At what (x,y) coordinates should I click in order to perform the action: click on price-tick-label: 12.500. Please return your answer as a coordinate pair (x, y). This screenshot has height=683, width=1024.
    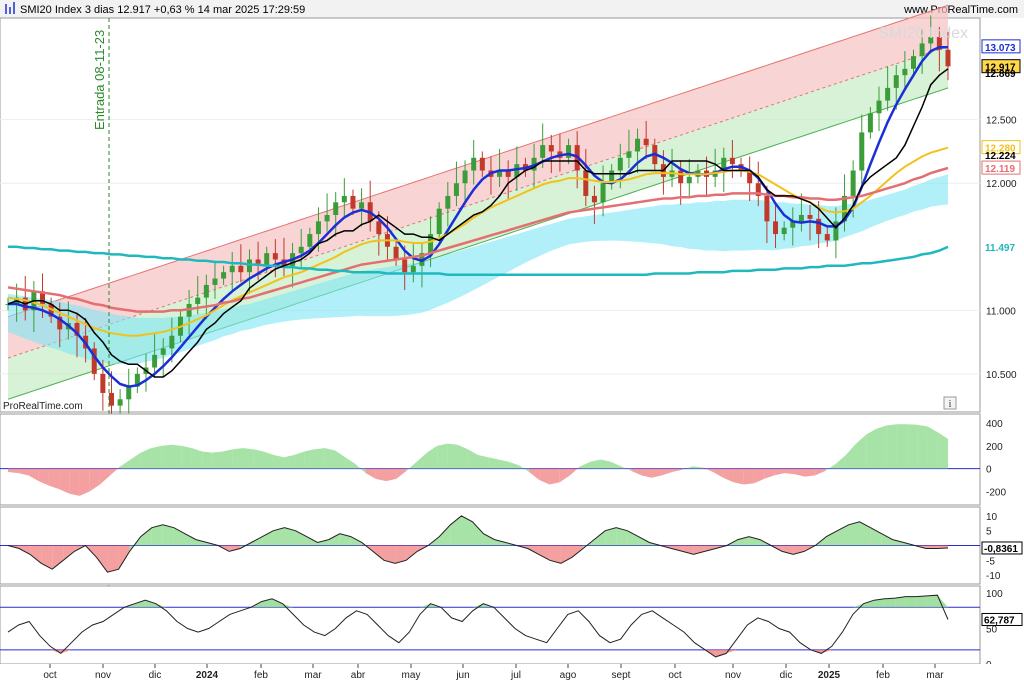
    Looking at the image, I should click on (1001, 121).